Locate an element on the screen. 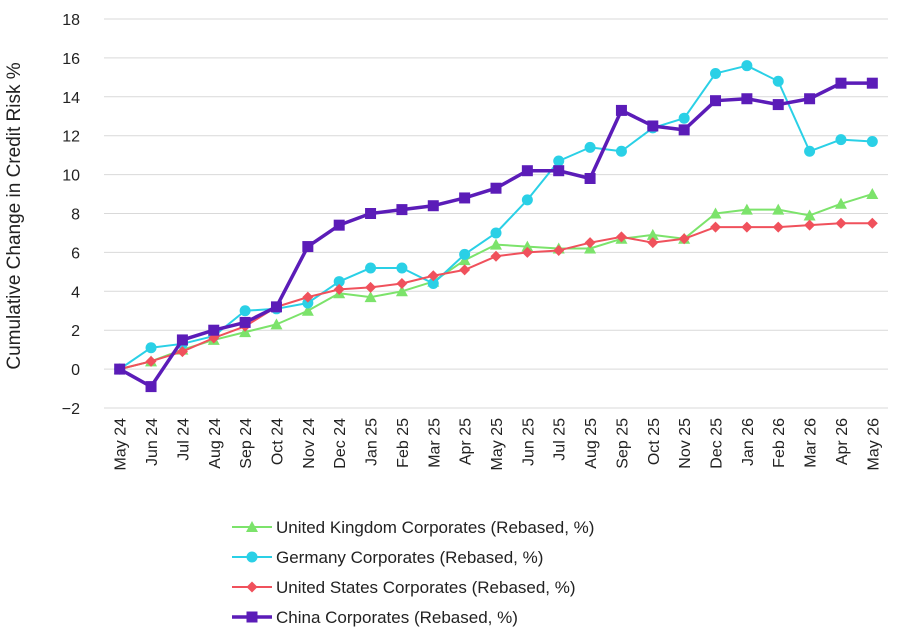 The image size is (902, 630). y-tick-label: 4 is located at coordinates (75, 292).